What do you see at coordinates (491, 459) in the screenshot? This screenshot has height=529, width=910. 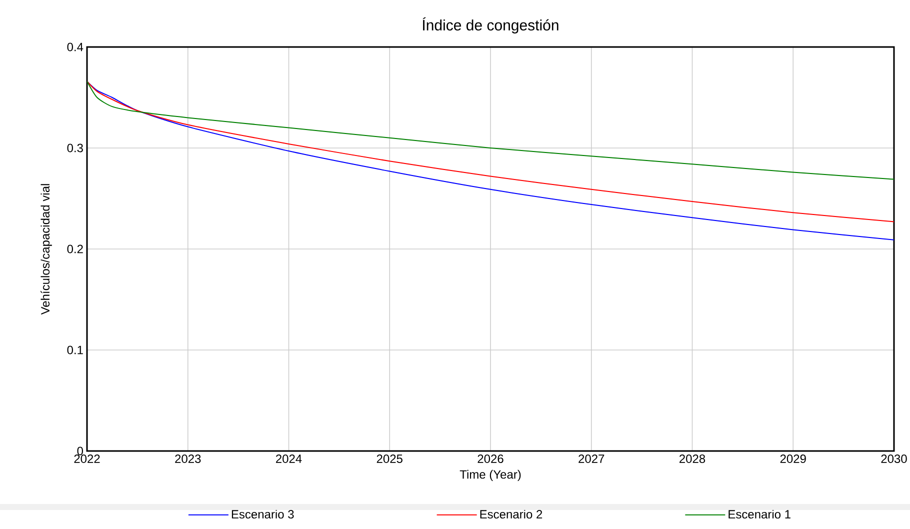 I see `x-tick-label: 2026` at bounding box center [491, 459].